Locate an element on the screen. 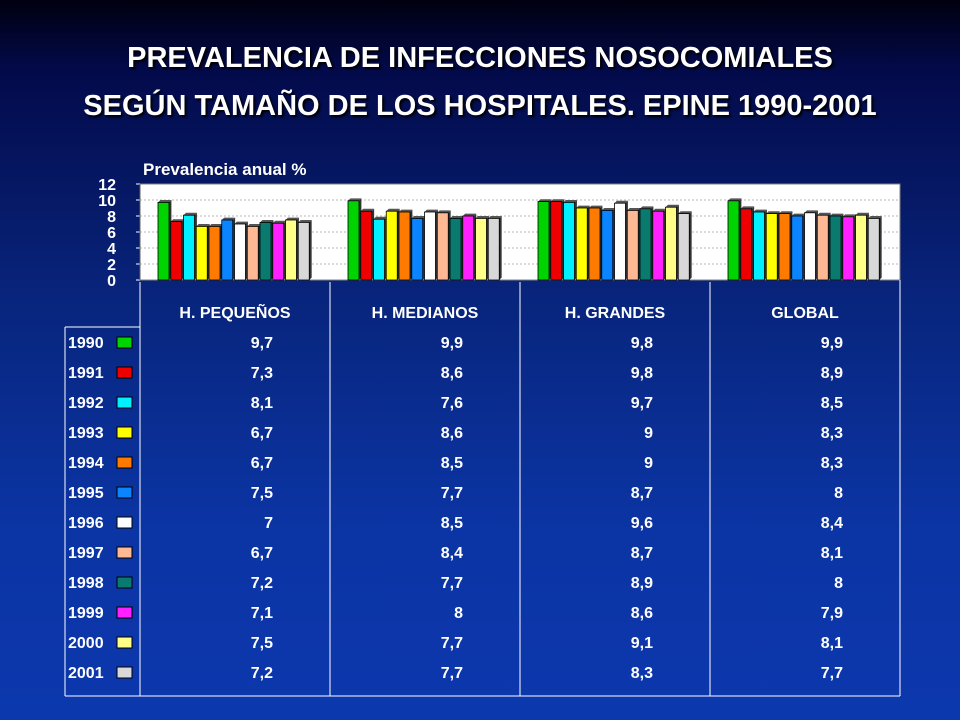 This screenshot has height=720, width=960. category-label: GLOBAL is located at coordinates (805, 313).